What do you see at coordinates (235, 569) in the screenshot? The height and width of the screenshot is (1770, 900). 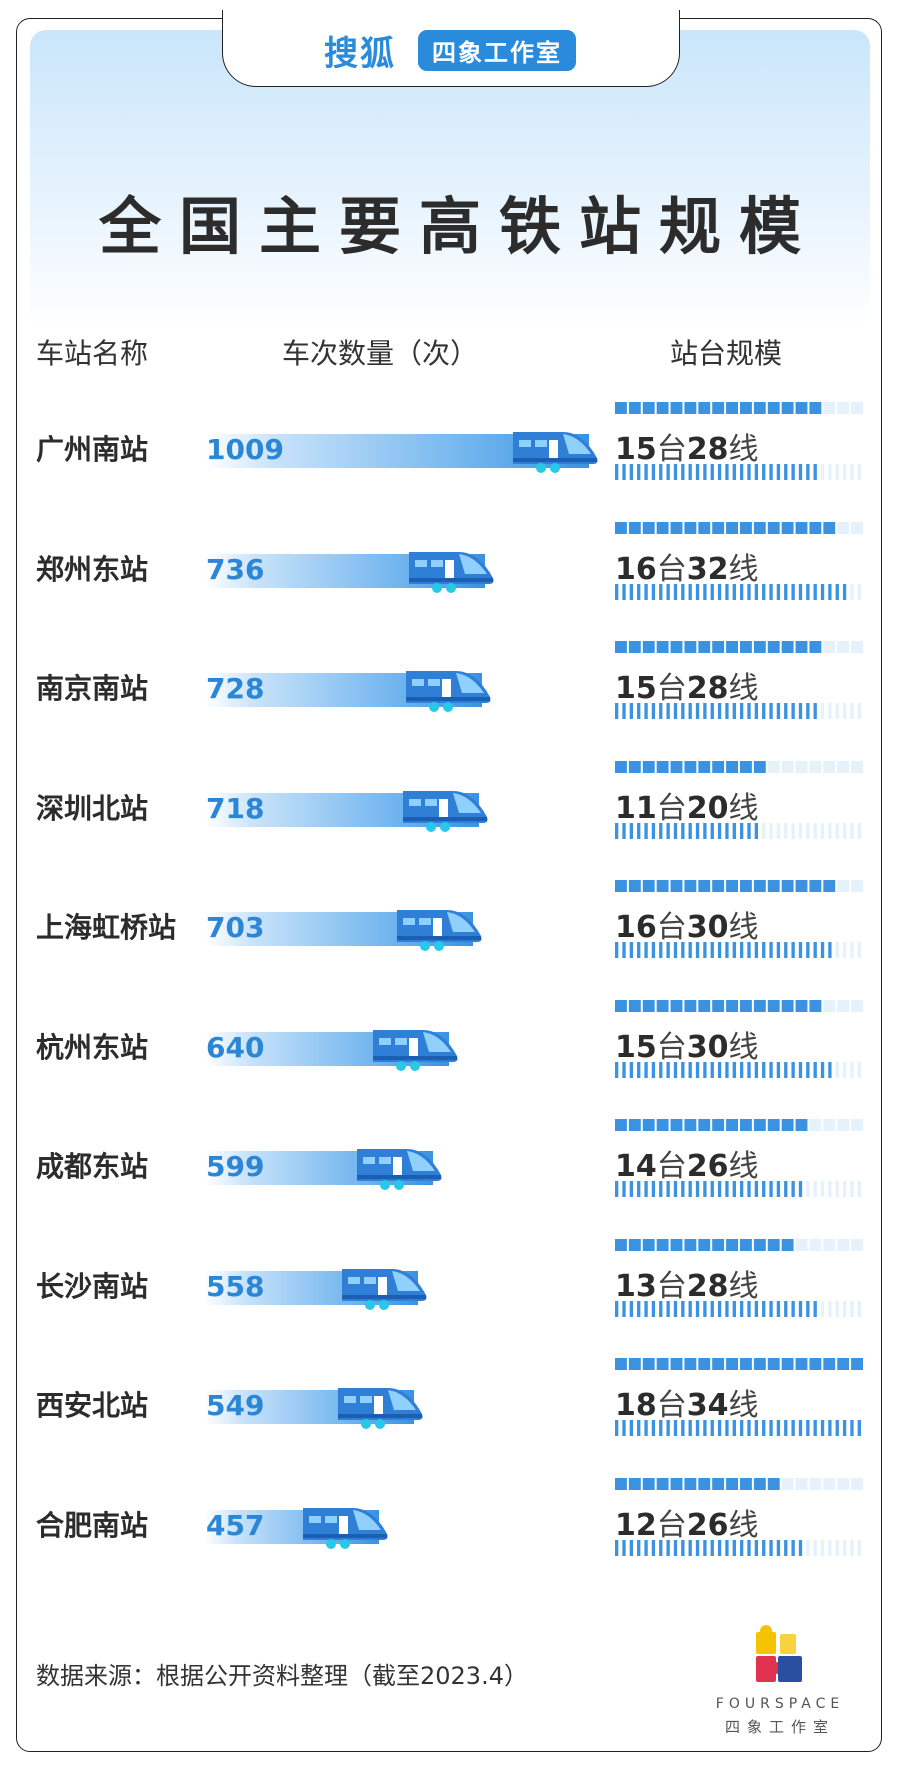 I see `train-count-label: 736` at bounding box center [235, 569].